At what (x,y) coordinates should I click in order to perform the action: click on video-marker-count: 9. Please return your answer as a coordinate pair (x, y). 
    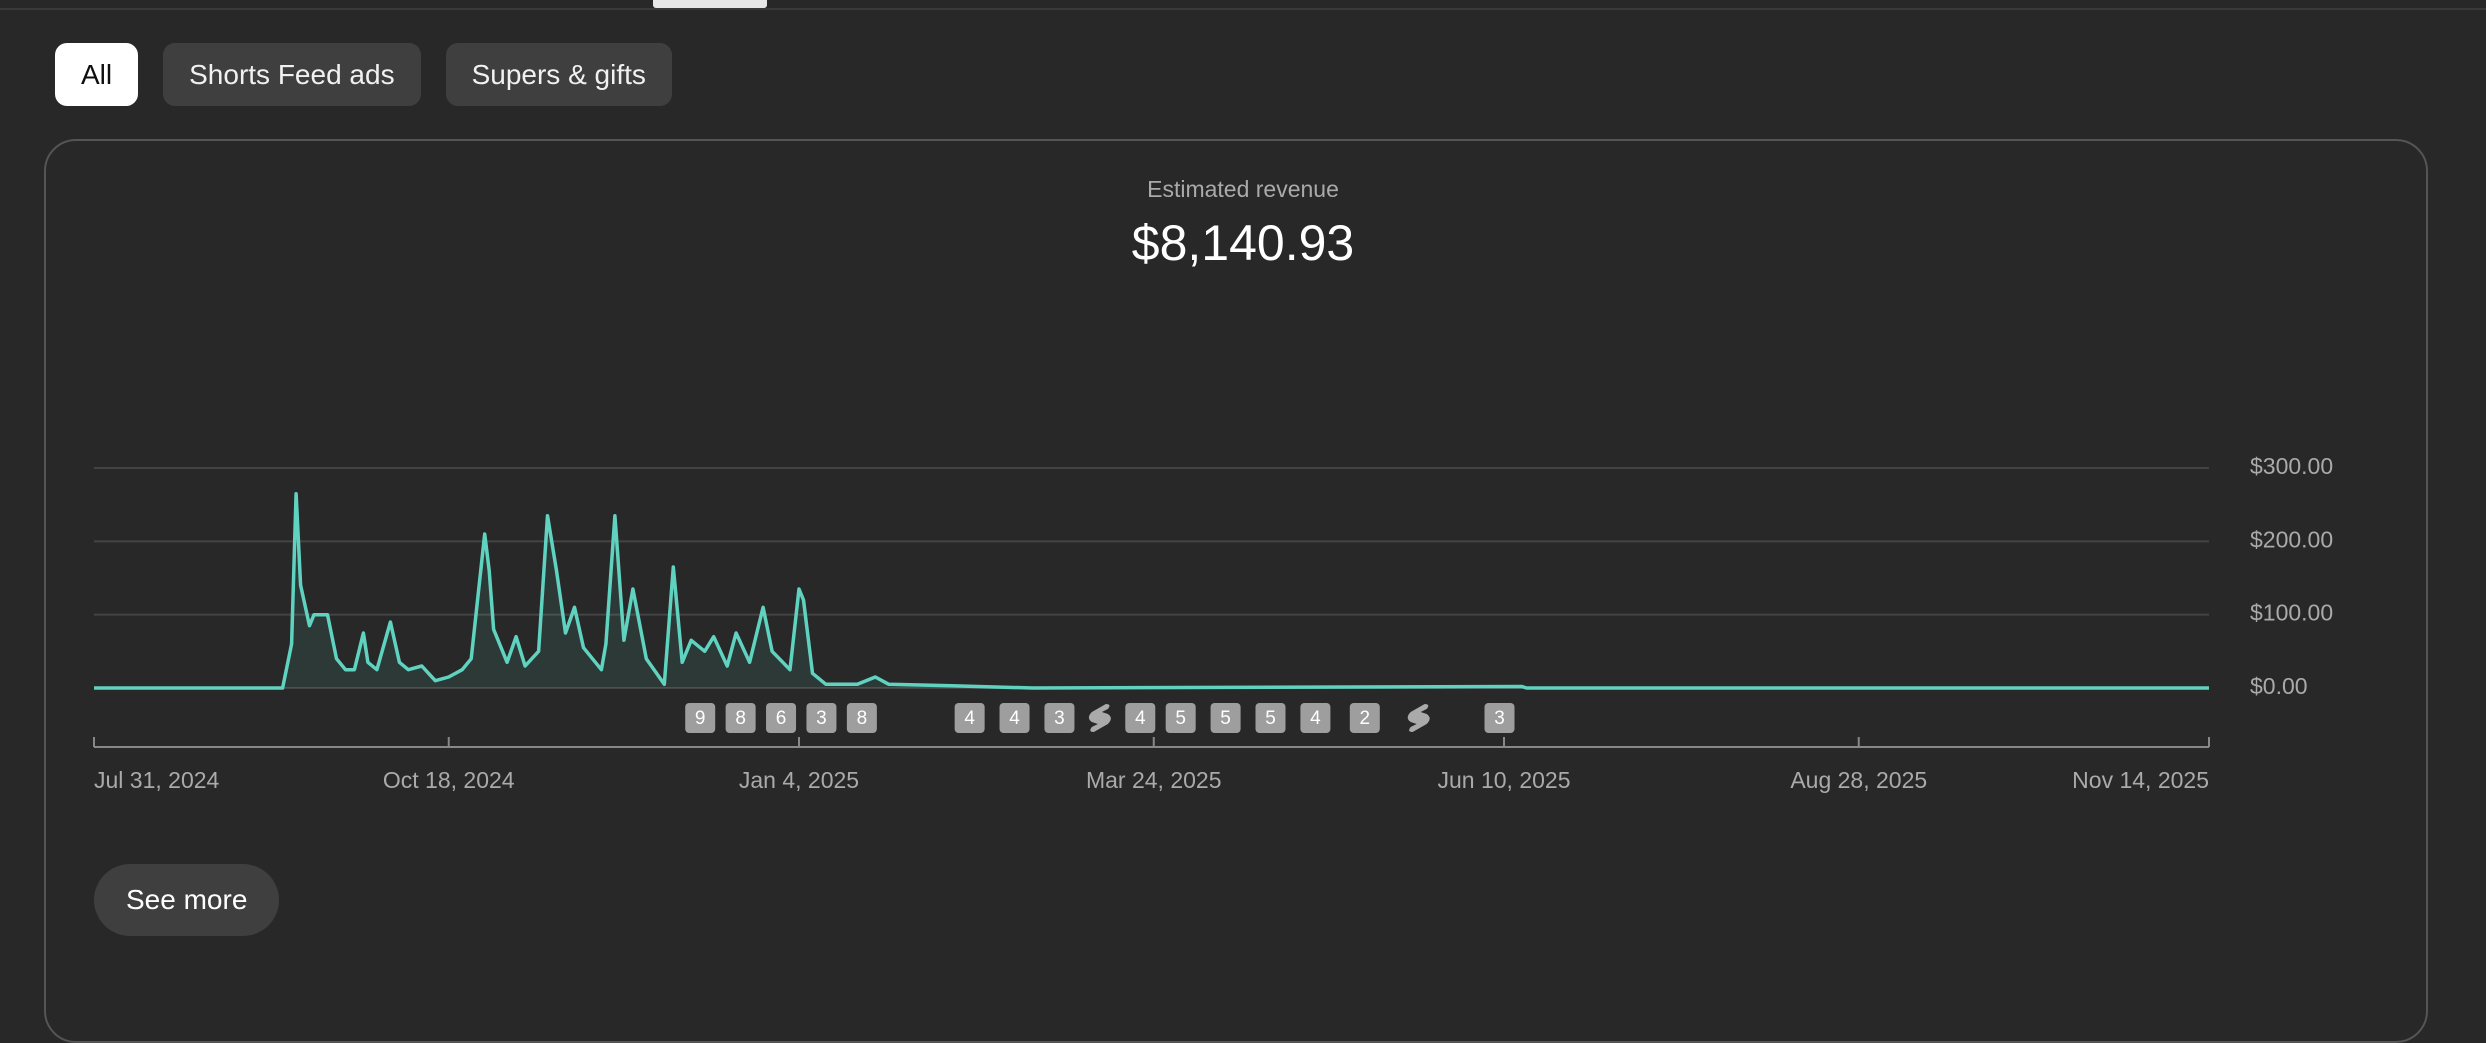
    Looking at the image, I should click on (700, 718).